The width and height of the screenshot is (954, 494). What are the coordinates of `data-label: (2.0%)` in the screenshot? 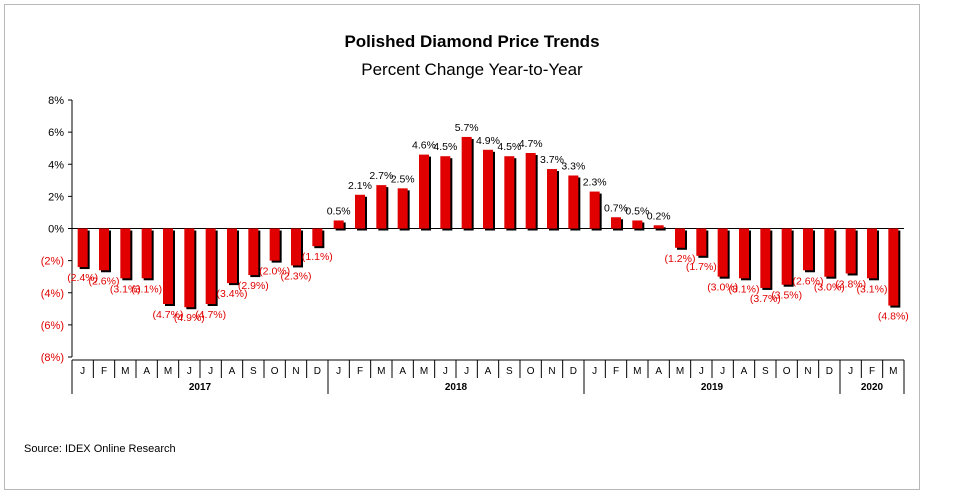 It's located at (274, 272).